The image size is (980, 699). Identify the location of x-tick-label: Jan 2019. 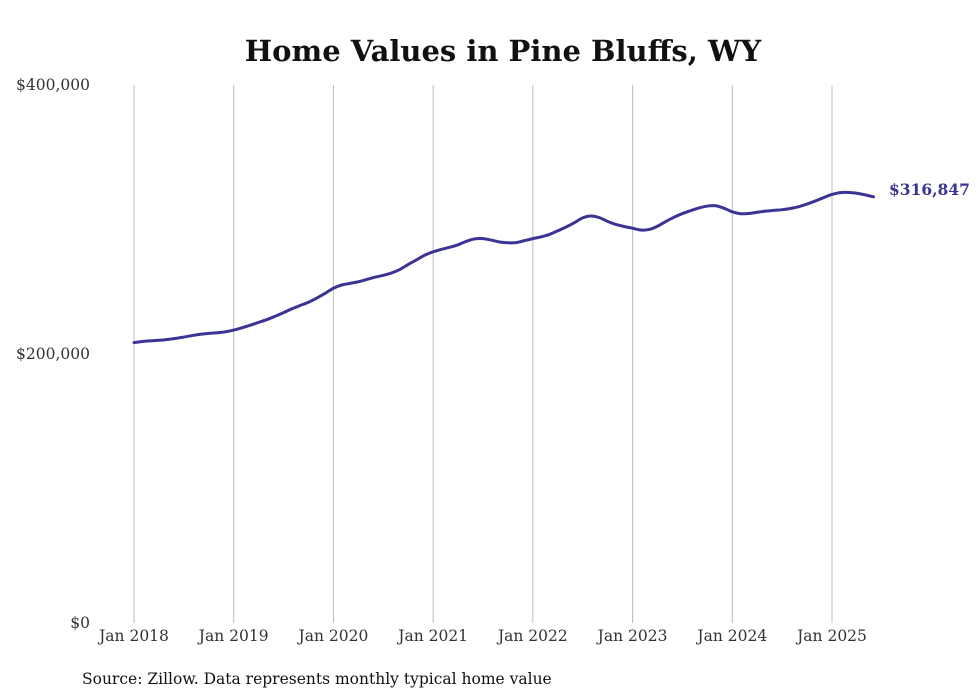
(233, 636).